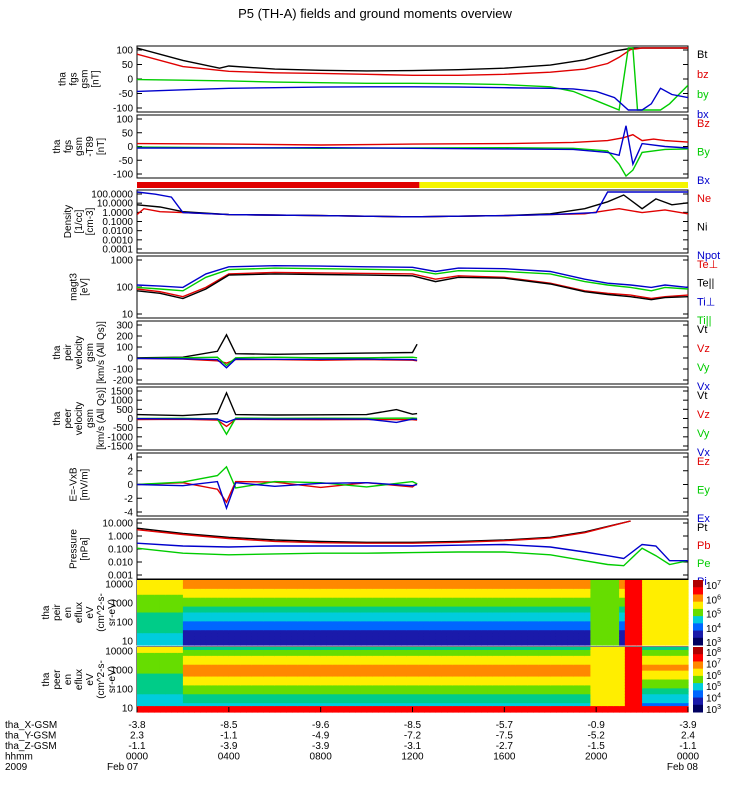 The width and height of the screenshot is (750, 800). What do you see at coordinates (90, 352) in the screenshot?
I see `ylabel-line: gsm` at bounding box center [90, 352].